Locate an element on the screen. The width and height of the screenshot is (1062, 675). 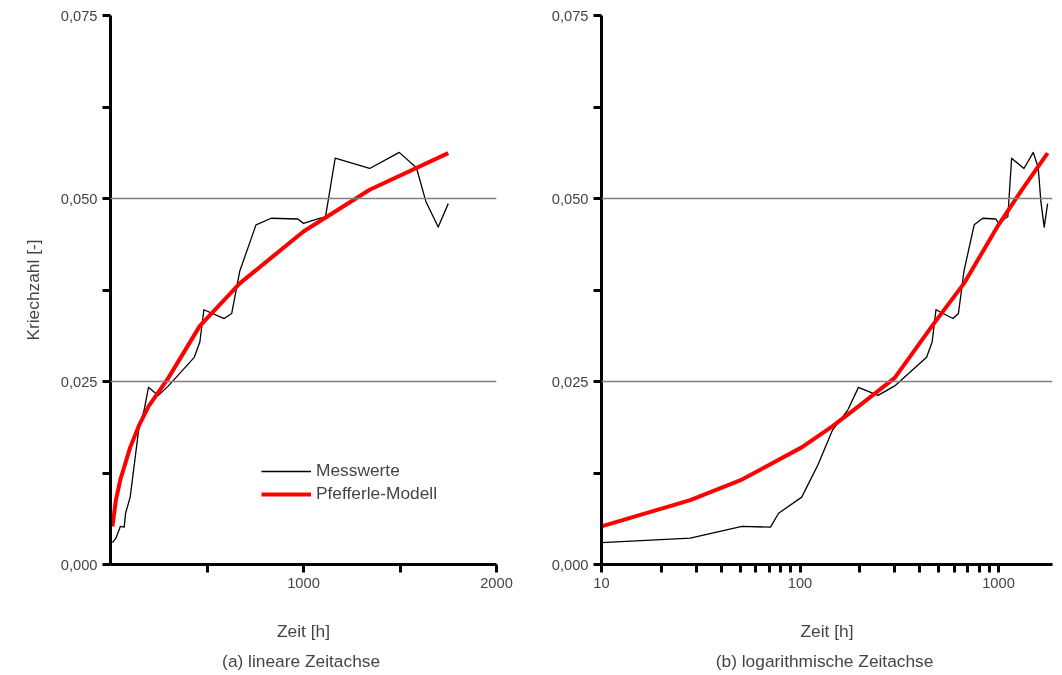
y-axis-title: Kriechzahl [-] is located at coordinates (32, 290).